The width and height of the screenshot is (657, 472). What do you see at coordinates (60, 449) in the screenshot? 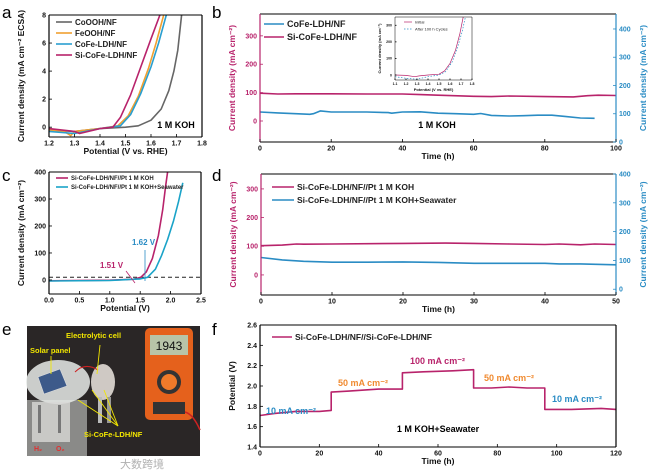
I see `o2-label: O₂` at bounding box center [60, 449].